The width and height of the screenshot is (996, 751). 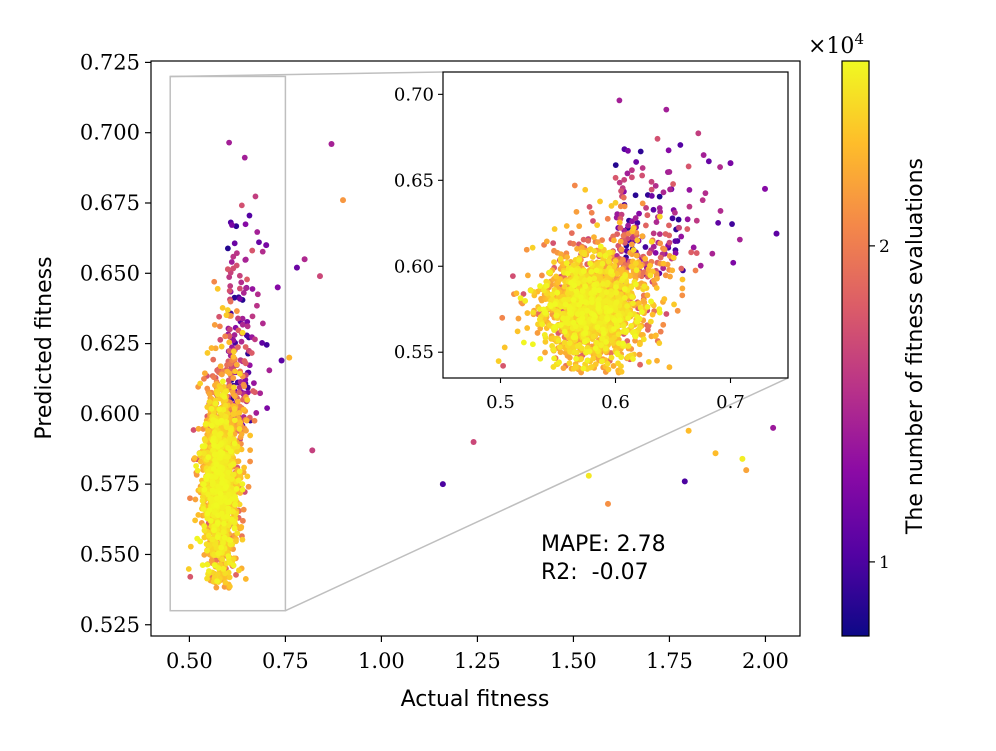 What do you see at coordinates (44, 347) in the screenshot?
I see `y-axis-label: Predicted fitness` at bounding box center [44, 347].